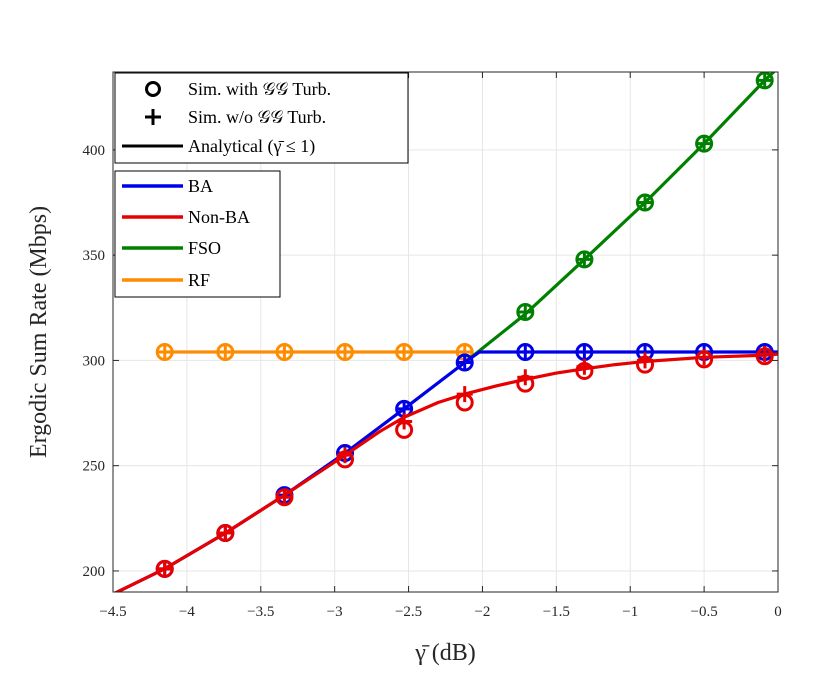 This screenshot has width=830, height=687. I want to click on legend-entry: Non-BA, so click(186, 217).